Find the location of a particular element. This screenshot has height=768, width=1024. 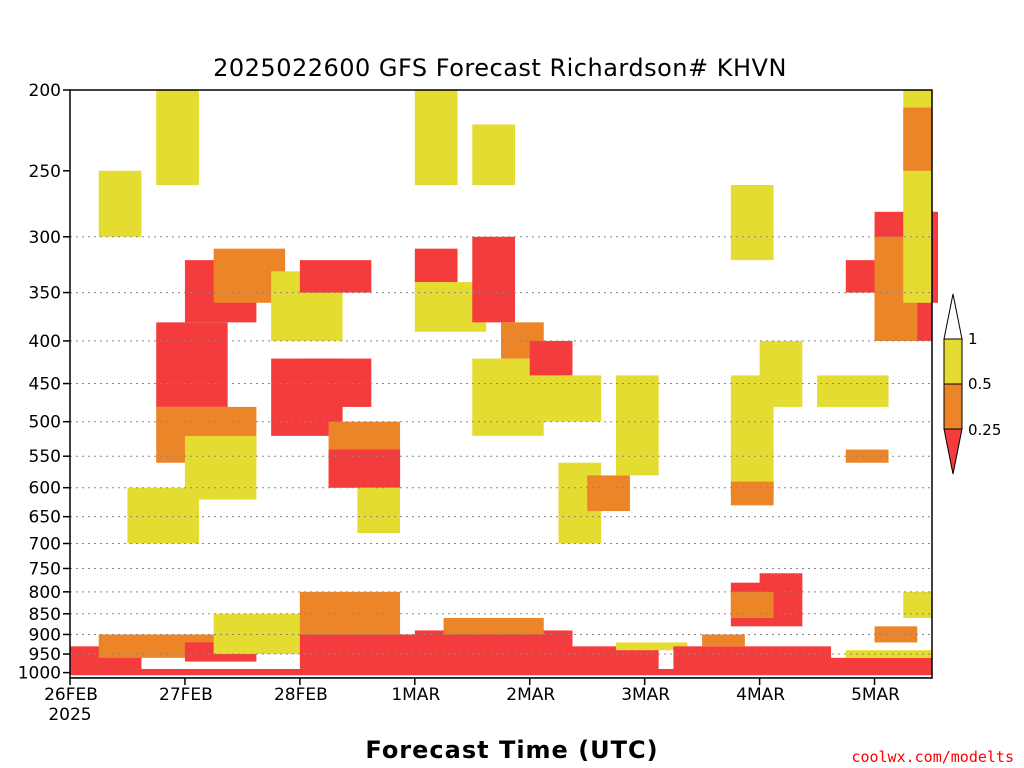

legend-label: 0.25 is located at coordinates (984, 430).